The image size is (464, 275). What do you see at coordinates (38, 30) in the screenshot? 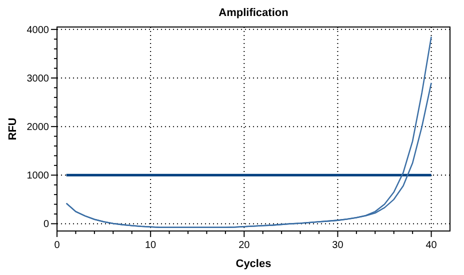
I see `y-tick-label: 4000` at bounding box center [38, 30].